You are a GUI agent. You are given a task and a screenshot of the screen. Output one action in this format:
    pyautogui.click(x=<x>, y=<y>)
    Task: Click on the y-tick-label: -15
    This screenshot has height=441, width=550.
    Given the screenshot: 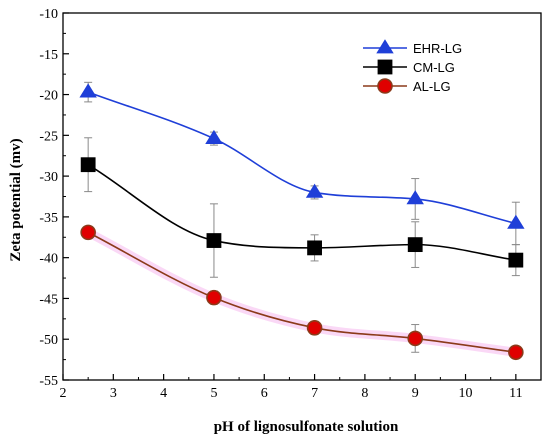 What is the action you would take?
    pyautogui.click(x=48, y=55)
    